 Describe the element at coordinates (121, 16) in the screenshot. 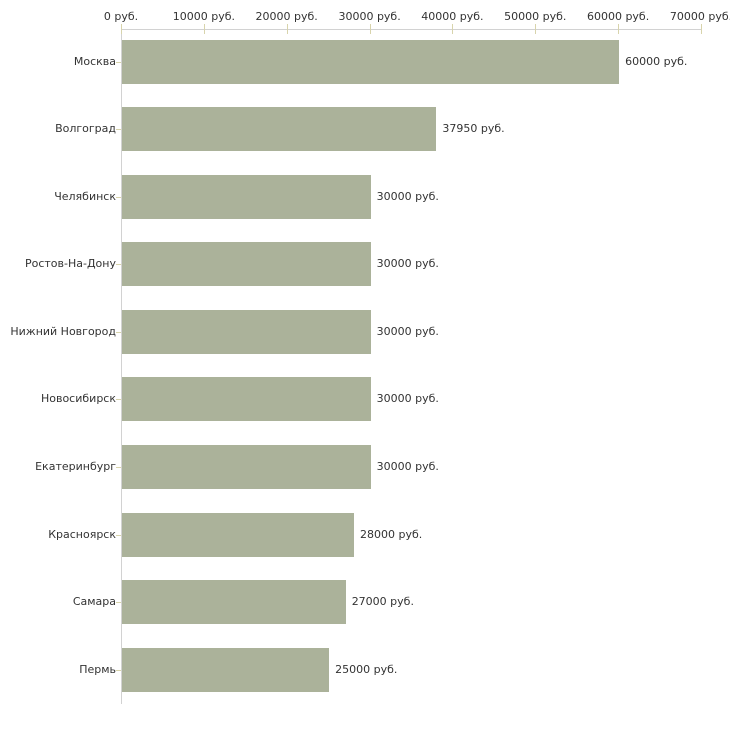

I see `x-axis-tick-label: 0 руб.` at that location.